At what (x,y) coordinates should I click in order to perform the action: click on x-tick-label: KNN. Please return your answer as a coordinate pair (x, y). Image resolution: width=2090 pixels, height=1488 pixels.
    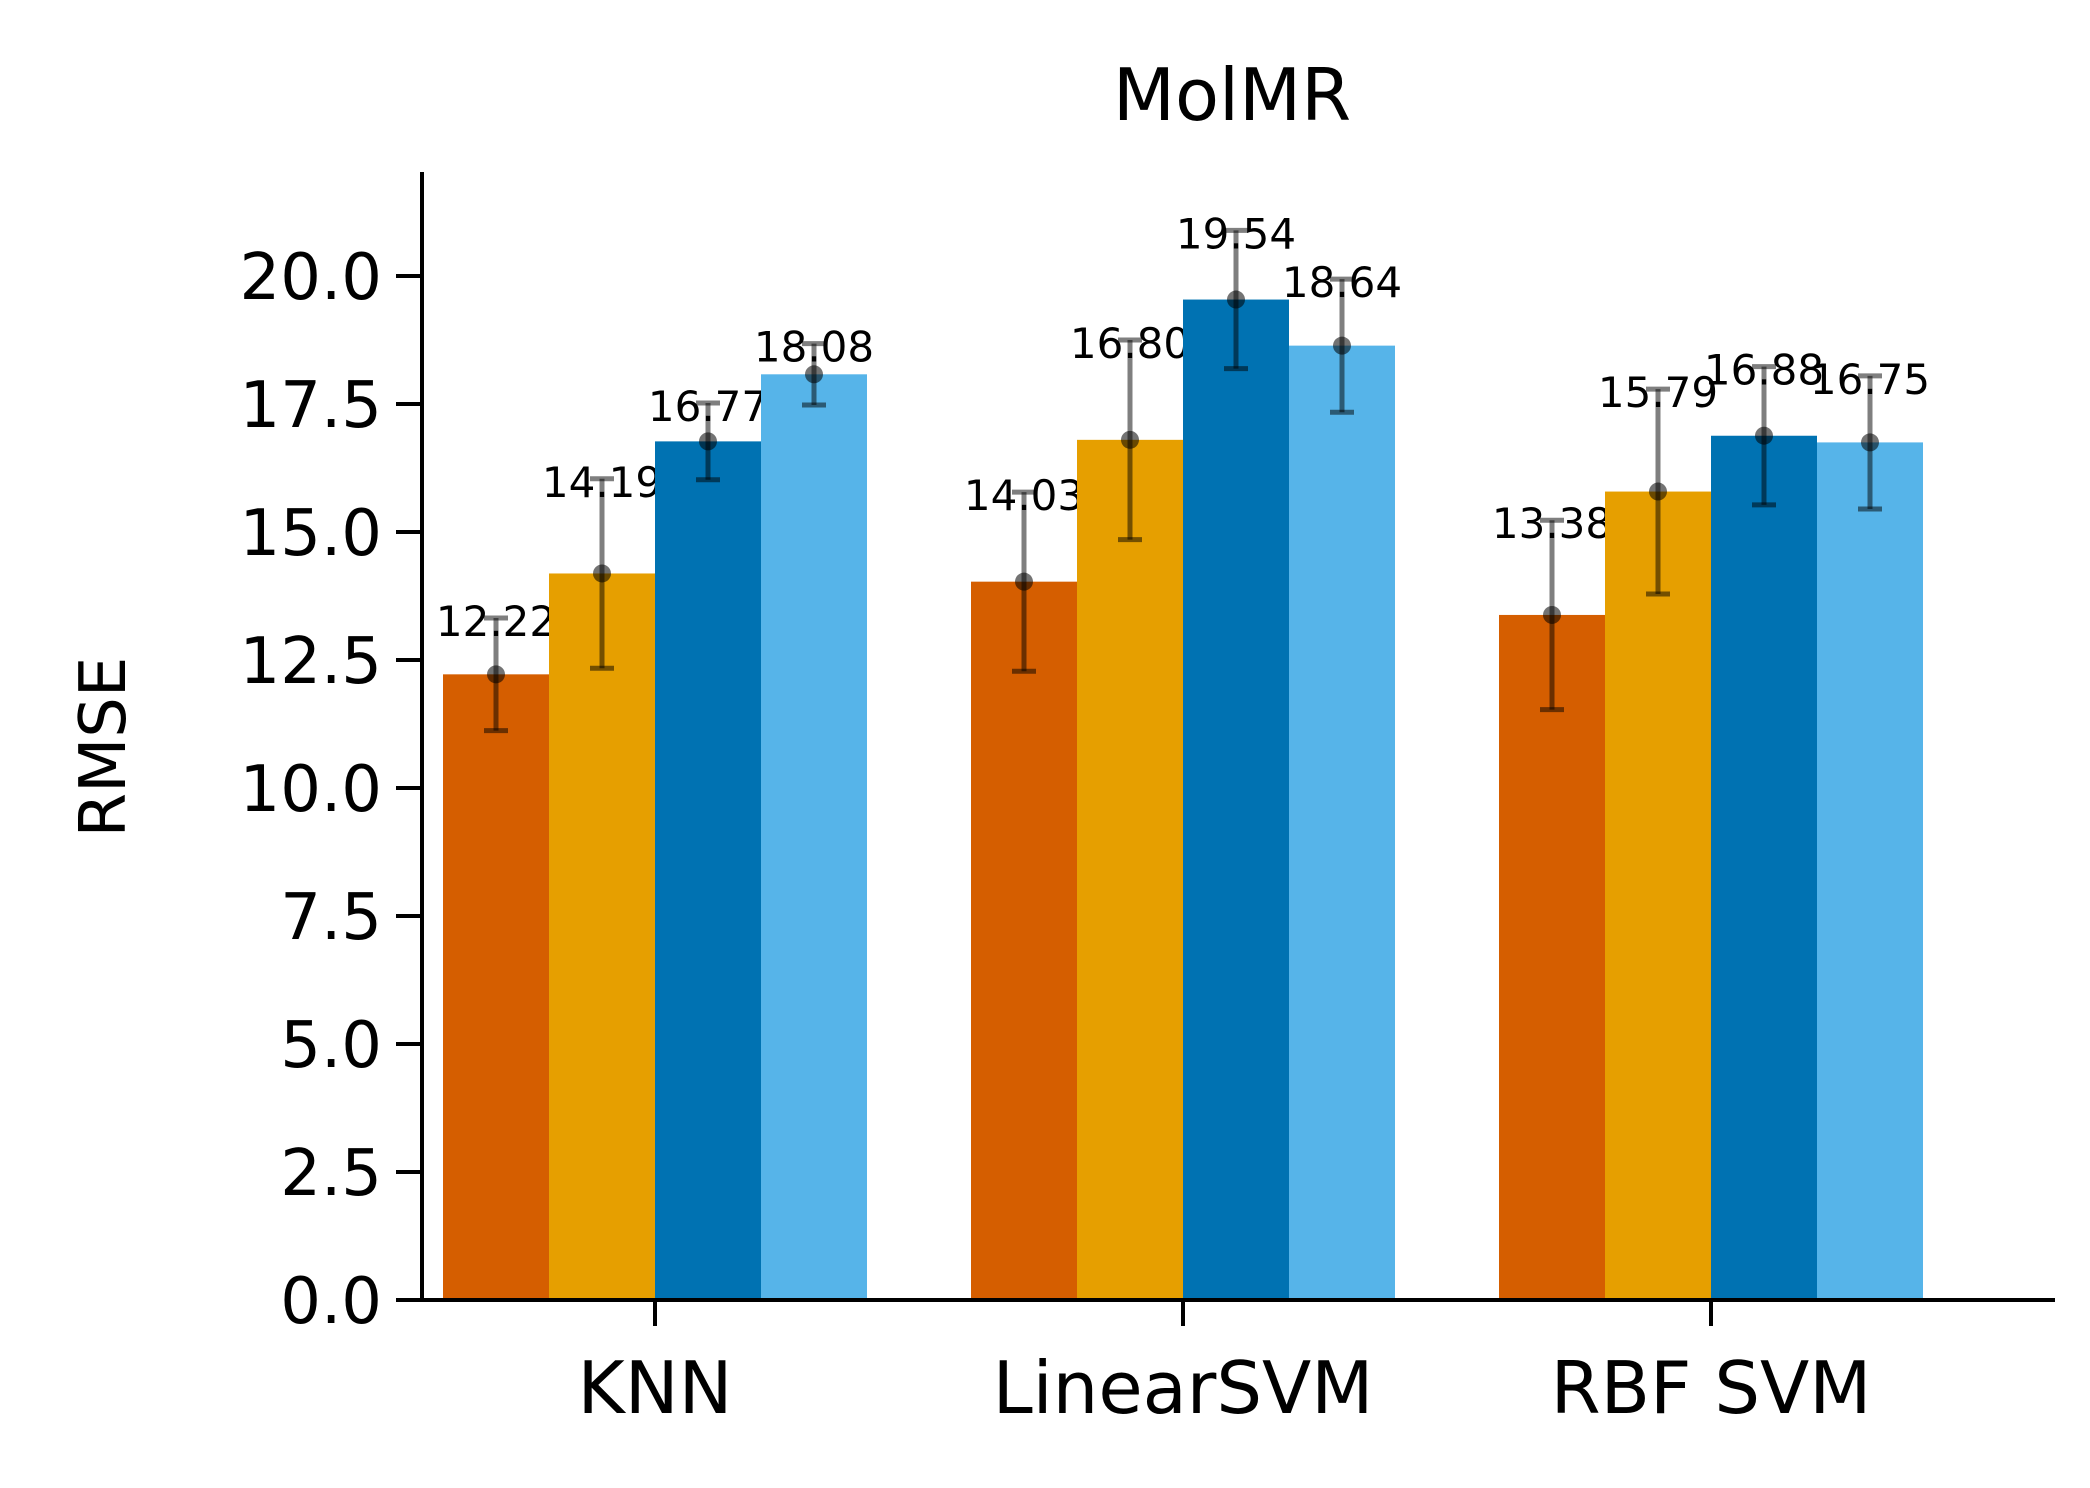
    Looking at the image, I should click on (655, 1388).